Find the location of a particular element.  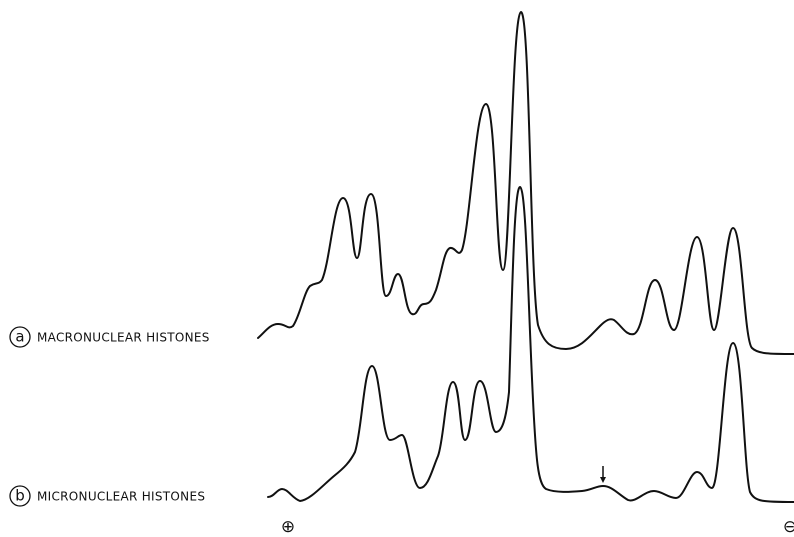

arrow-head is located at coordinates (603, 480).